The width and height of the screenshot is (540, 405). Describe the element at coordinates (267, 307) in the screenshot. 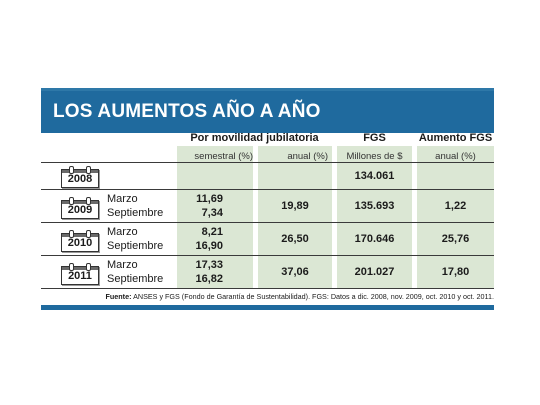

I see `bottom-accent-bar` at that location.